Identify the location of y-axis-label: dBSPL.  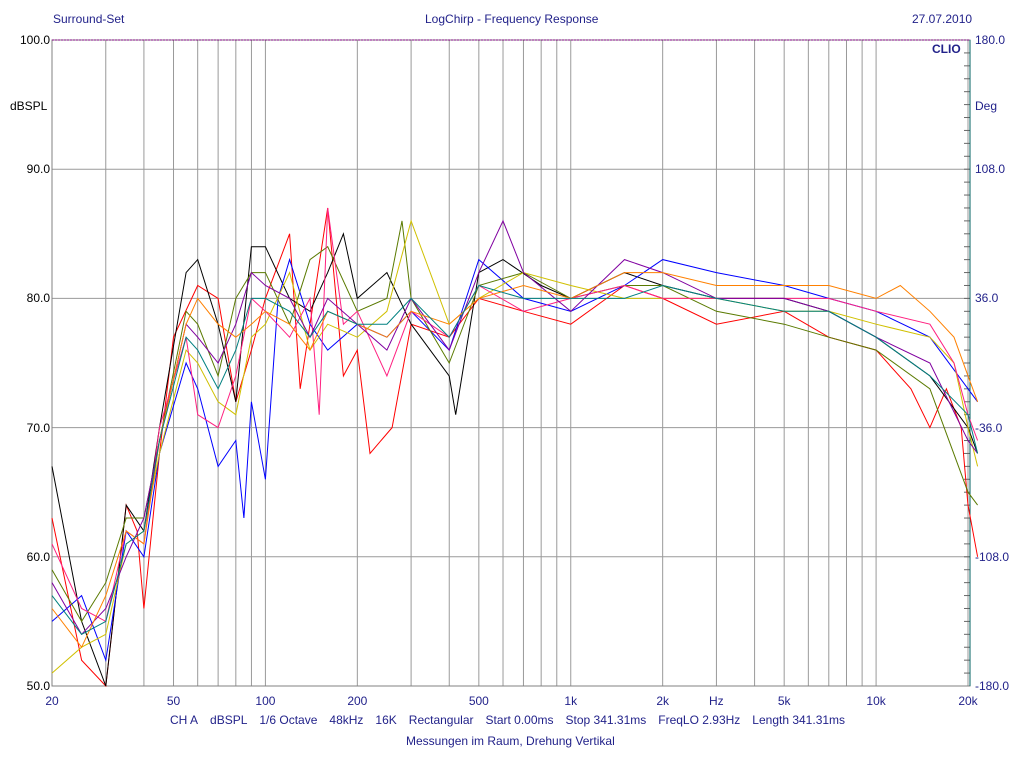
(29, 106).